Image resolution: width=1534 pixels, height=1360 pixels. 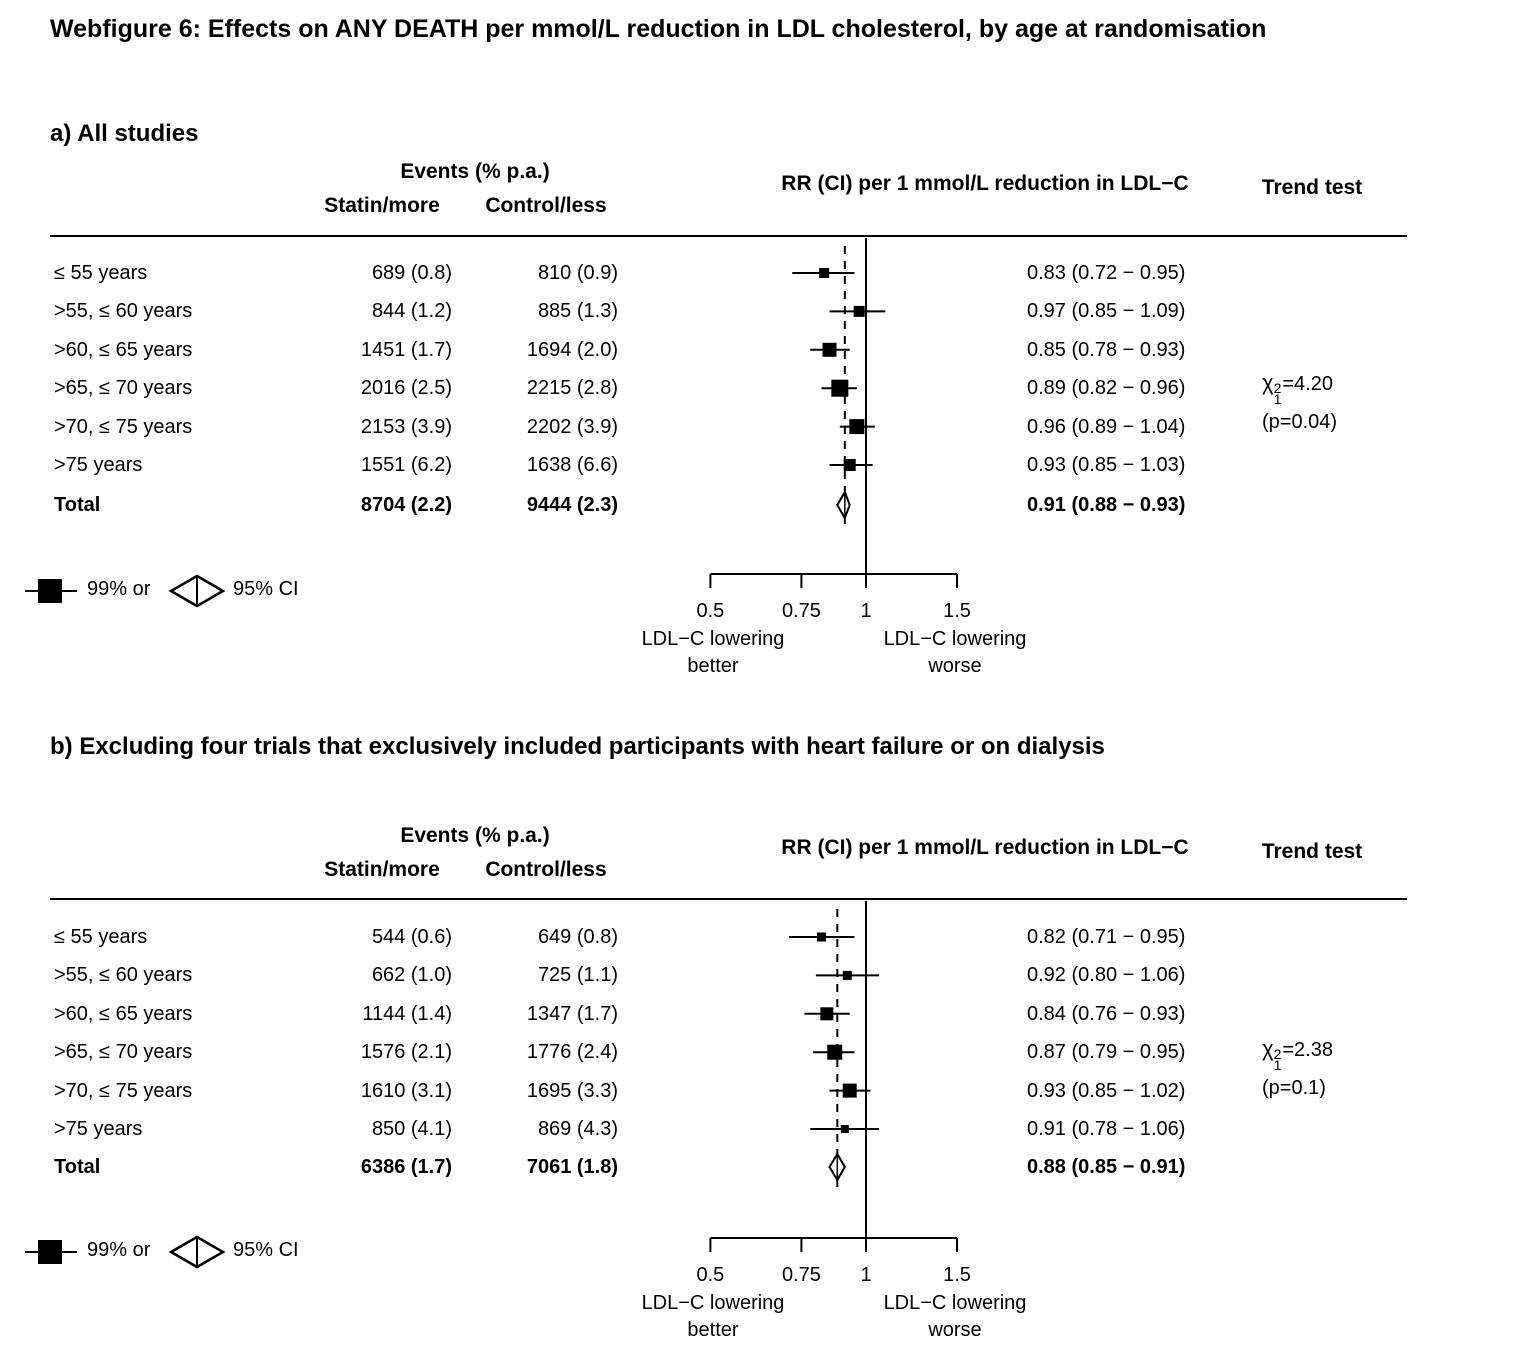 I want to click on events-statin-cell: 1144 (1.4), so click(x=407, y=1013).